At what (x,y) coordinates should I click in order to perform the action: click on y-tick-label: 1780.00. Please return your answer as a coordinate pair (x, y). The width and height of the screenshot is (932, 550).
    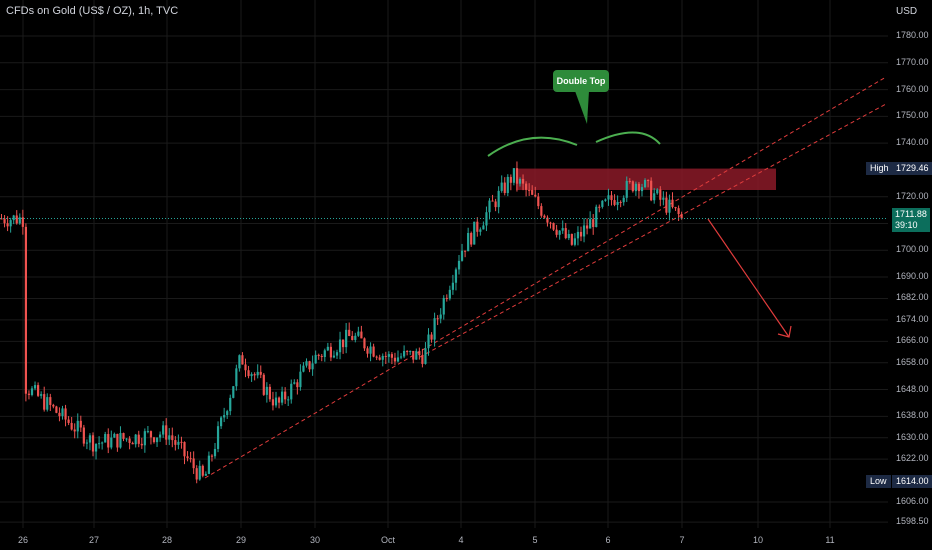
    Looking at the image, I should click on (912, 35).